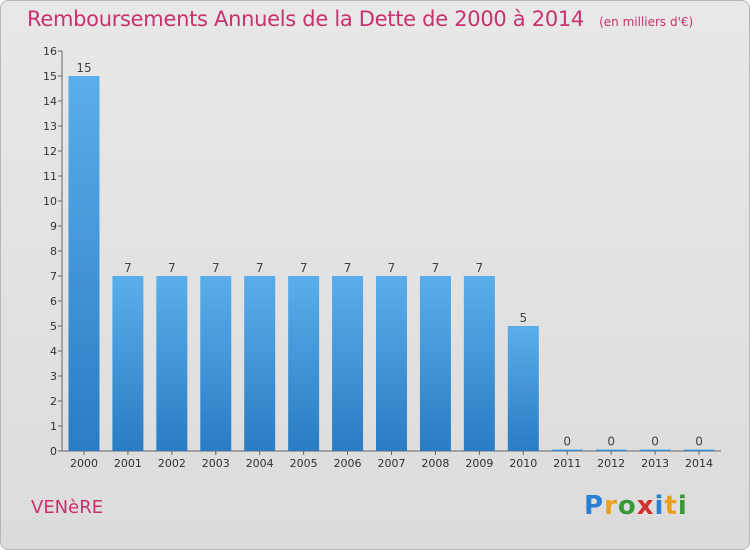  I want to click on x-tick-label: 2012, so click(611, 463).